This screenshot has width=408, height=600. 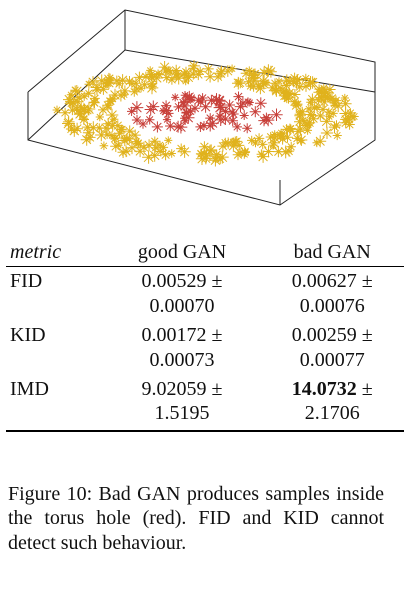 I want to click on bad-value: 0.00627 ± 0.00076, so click(x=332, y=293).